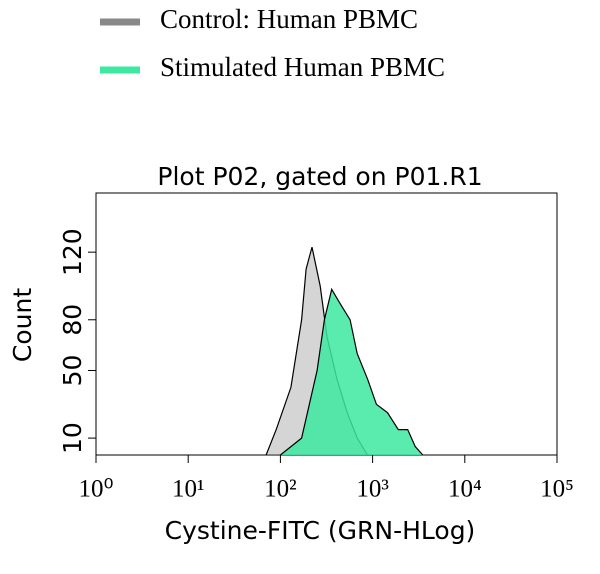 The image size is (600, 574). What do you see at coordinates (465, 489) in the screenshot?
I see `x-tick-label: 10⁴` at bounding box center [465, 489].